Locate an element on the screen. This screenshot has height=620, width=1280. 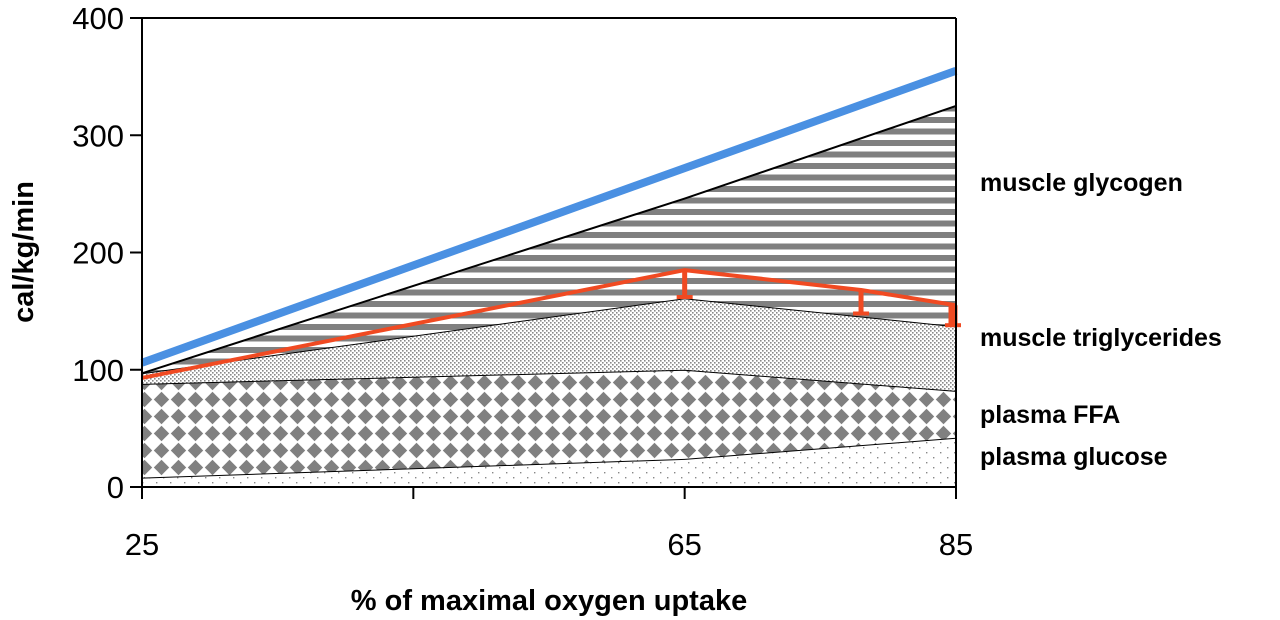
x-axis-title: % of maximal oxygen uptake is located at coordinates (549, 601).